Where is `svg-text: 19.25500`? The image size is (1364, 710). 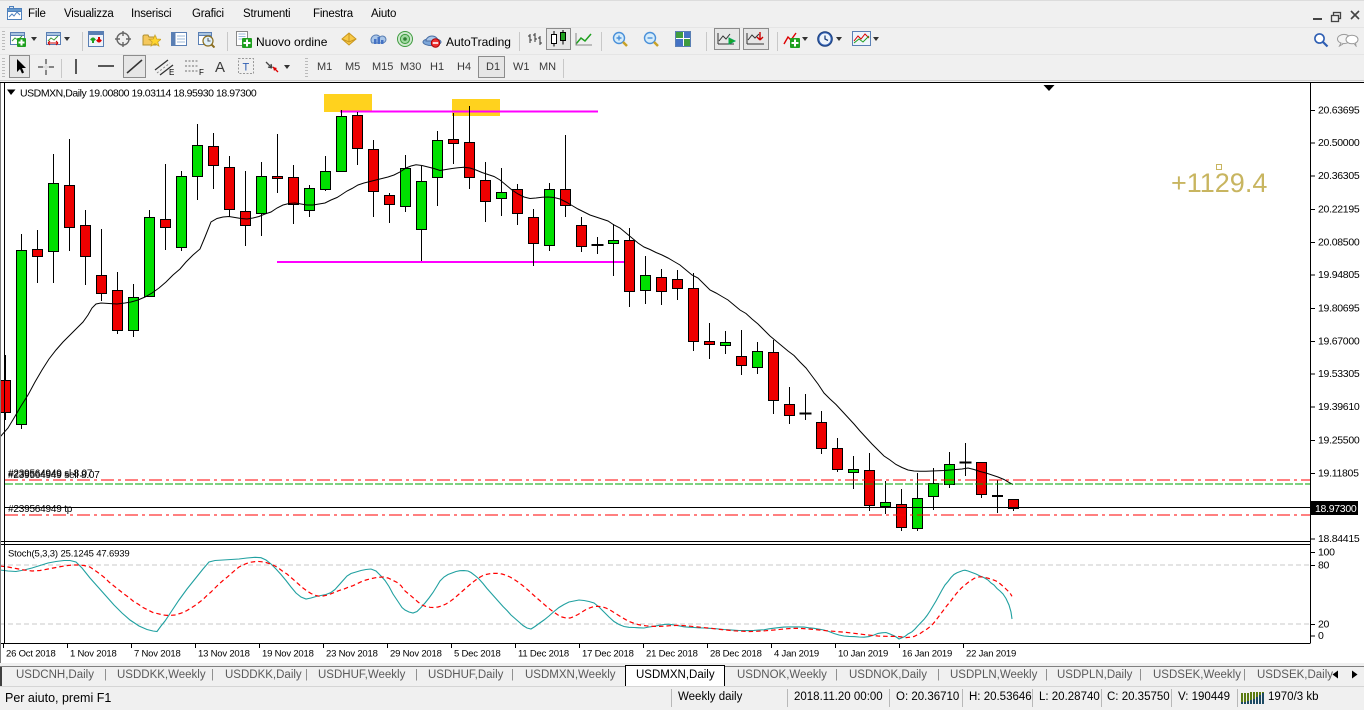
svg-text: 19.25500 is located at coordinates (1339, 441).